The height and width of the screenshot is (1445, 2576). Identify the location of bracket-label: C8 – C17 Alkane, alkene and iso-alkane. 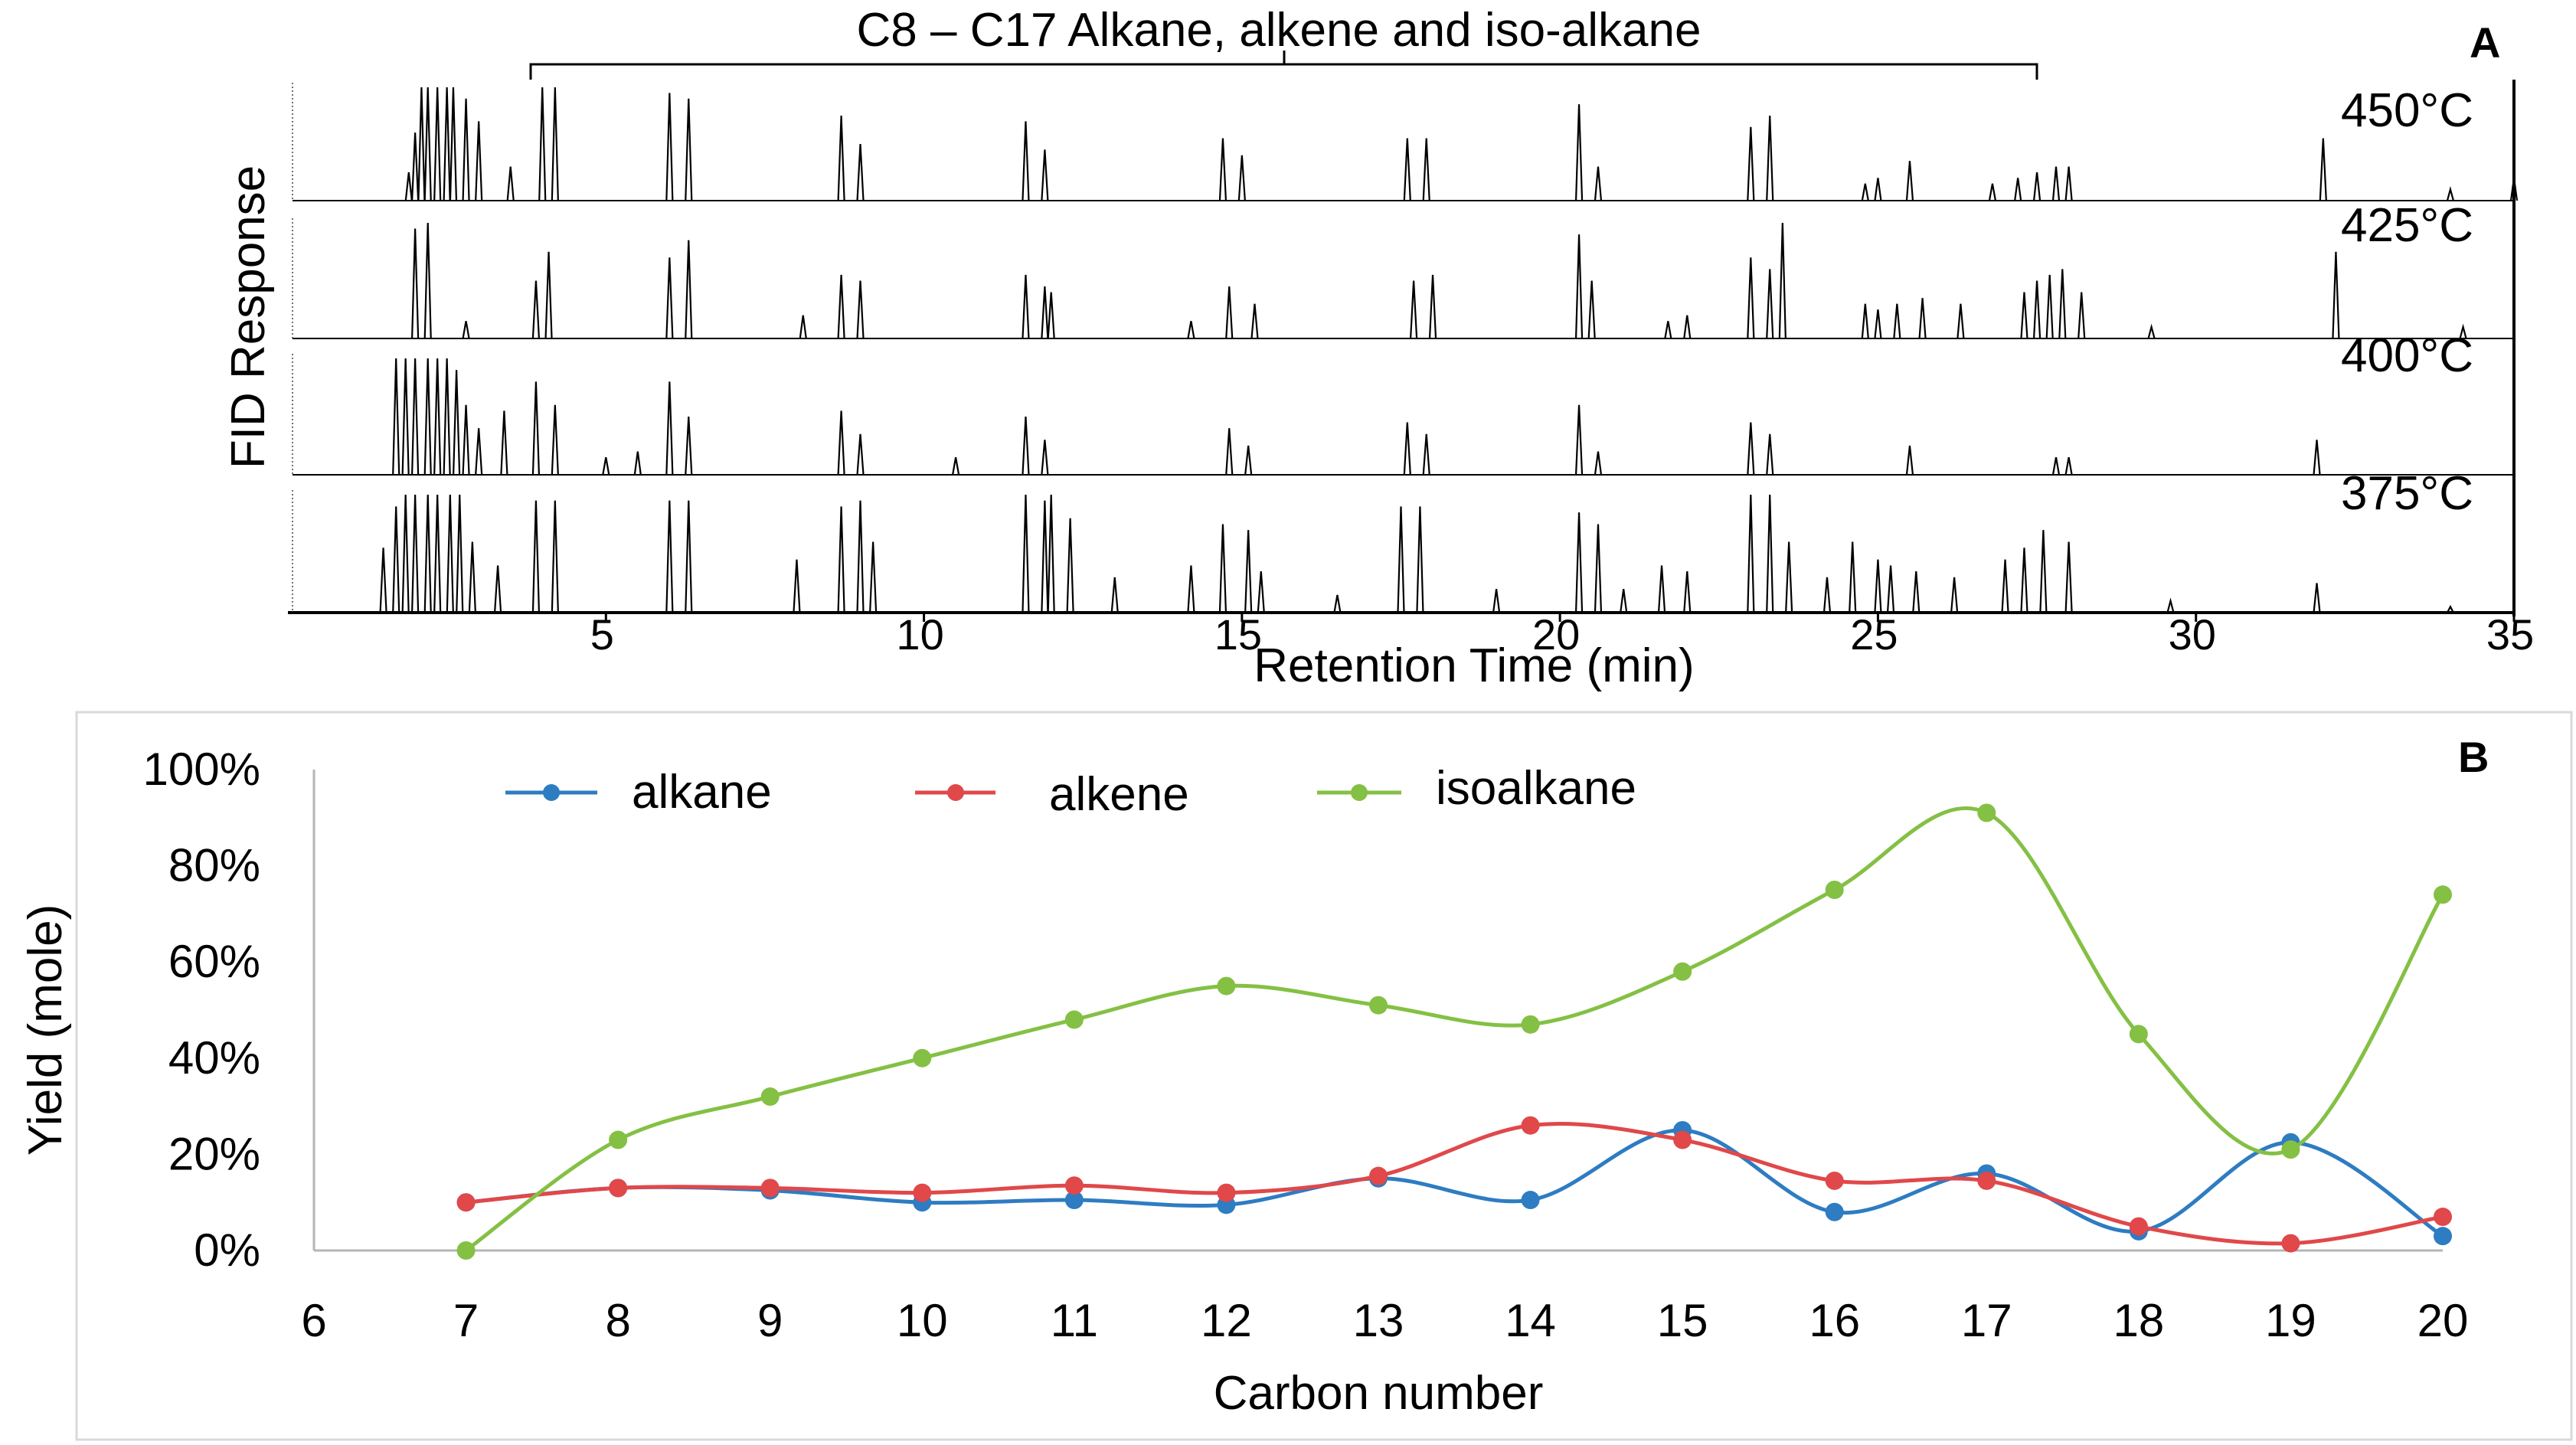
(1279, 30).